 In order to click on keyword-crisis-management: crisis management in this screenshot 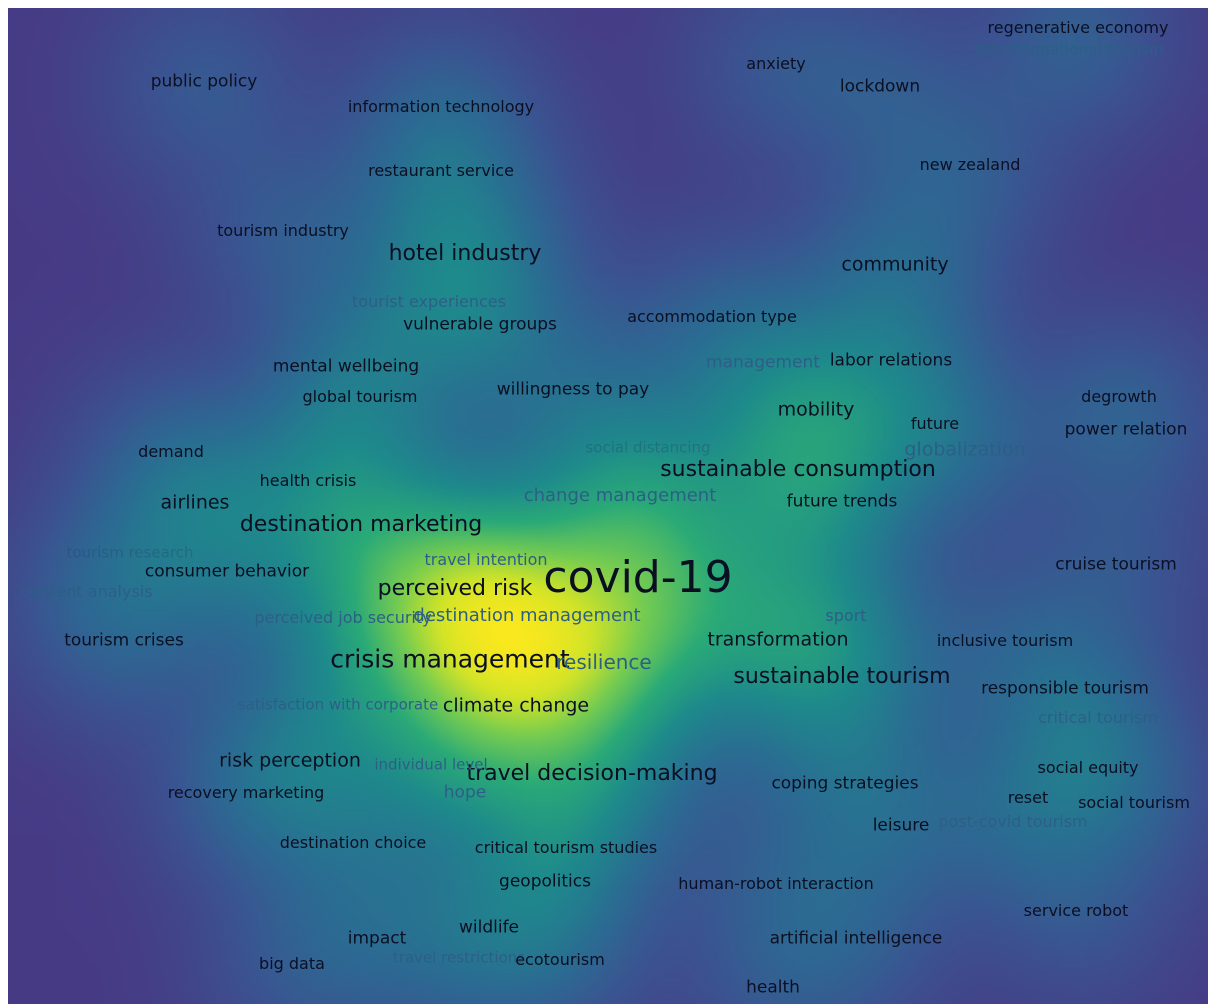, I will do `click(450, 659)`.